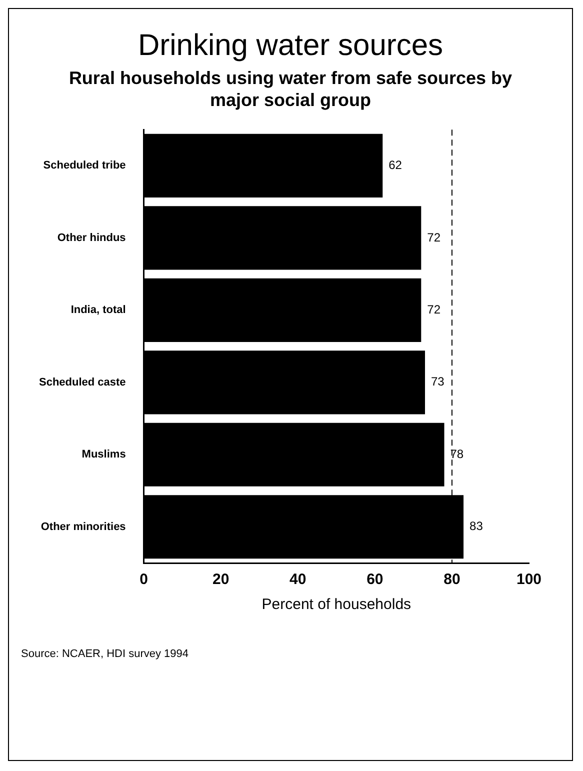 The image size is (583, 771). What do you see at coordinates (91, 238) in the screenshot?
I see `y-tick-label: Other hindus` at bounding box center [91, 238].